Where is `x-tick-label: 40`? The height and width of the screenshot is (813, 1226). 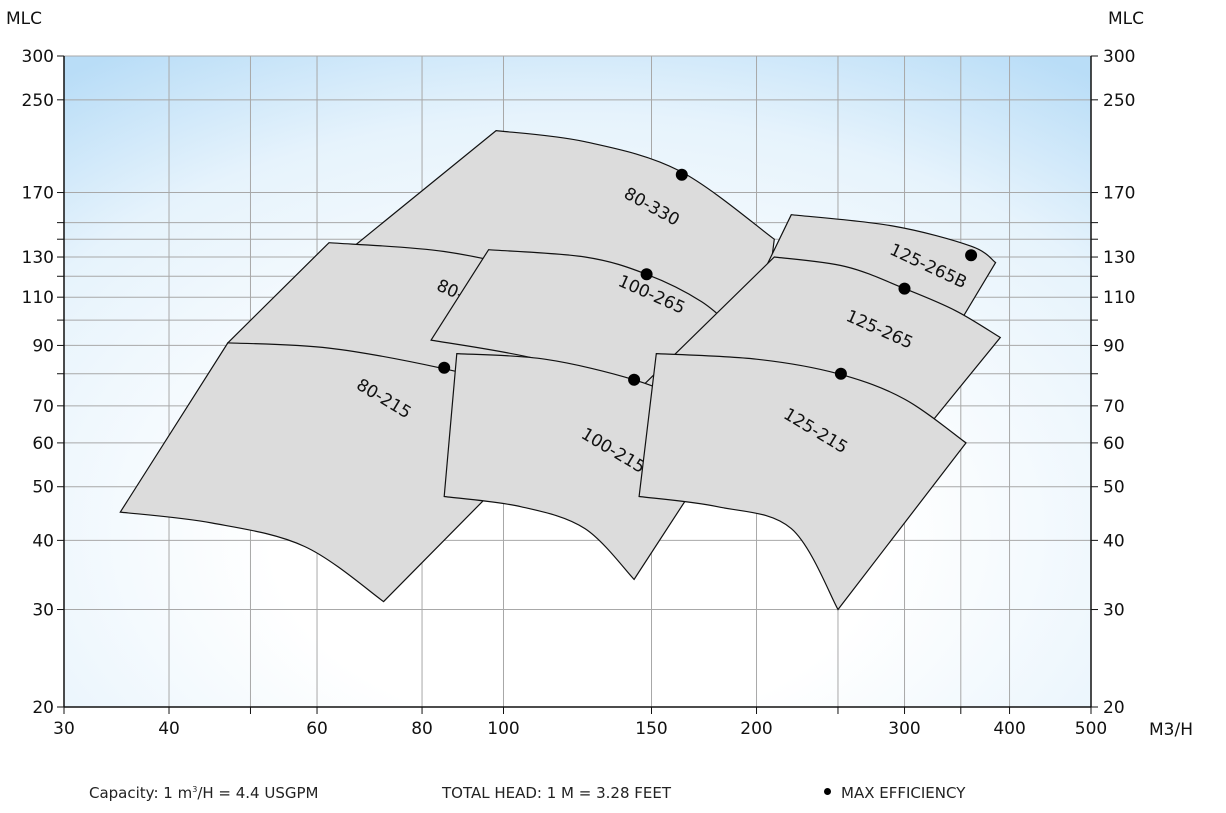
x-tick-label: 40 is located at coordinates (169, 729).